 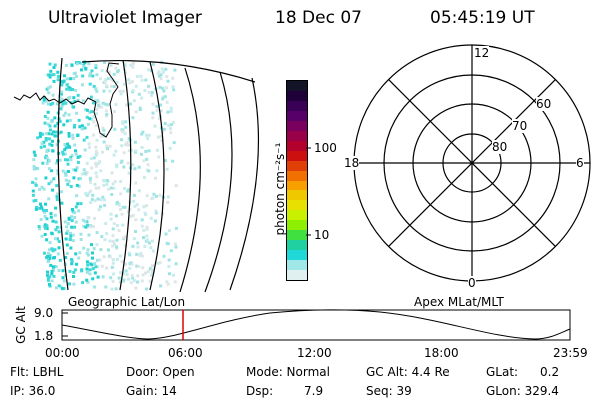 What do you see at coordinates (260, 391) in the screenshot?
I see `info-dsp-label: Dsp:` at bounding box center [260, 391].